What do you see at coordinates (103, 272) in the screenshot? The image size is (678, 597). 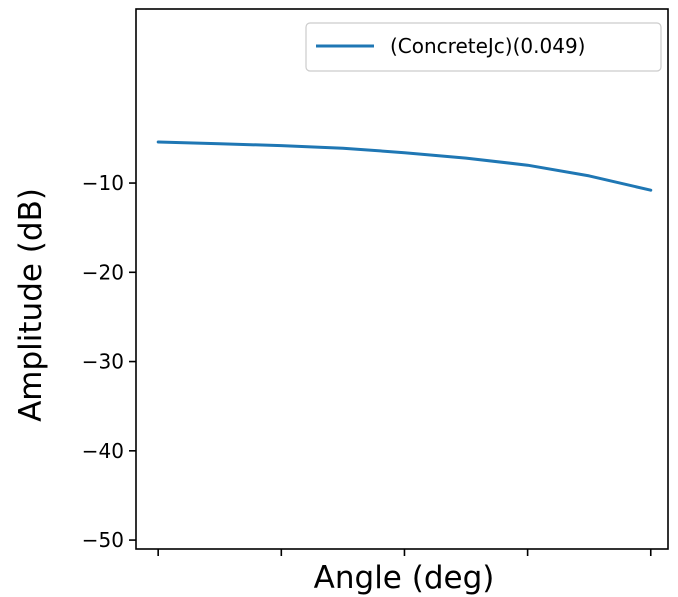 I see `y-tick-label: −20` at bounding box center [103, 272].